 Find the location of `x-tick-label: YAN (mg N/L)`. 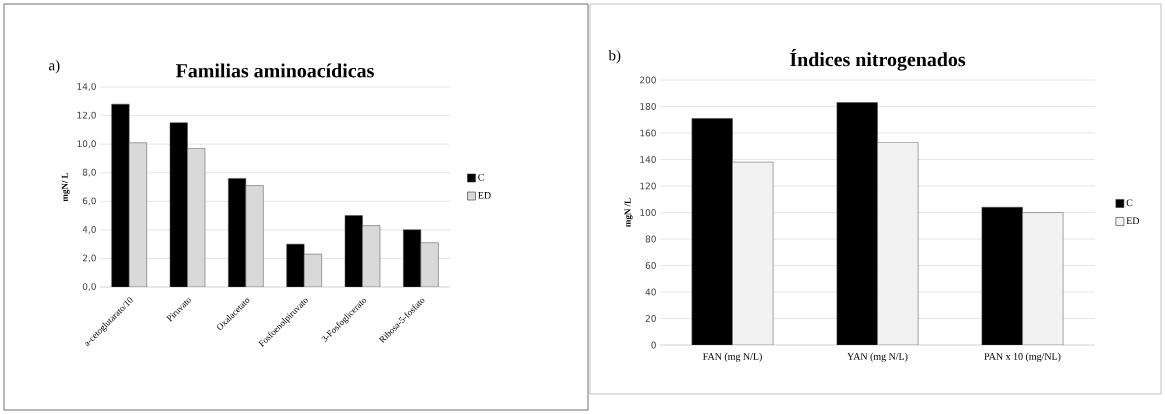

x-tick-label: YAN (mg N/L) is located at coordinates (877, 357).